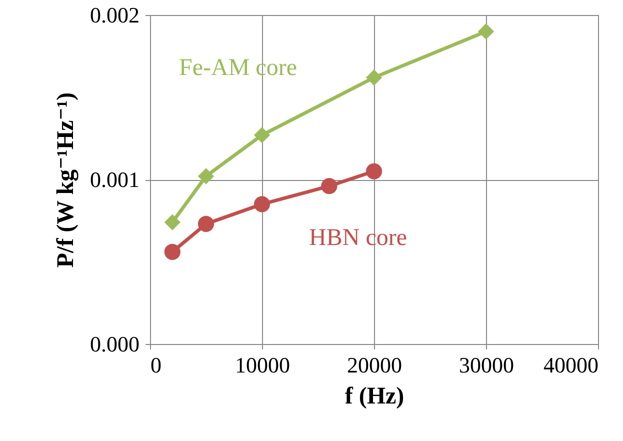 The image size is (623, 441). I want to click on x-tick-label: 40000, so click(571, 365).